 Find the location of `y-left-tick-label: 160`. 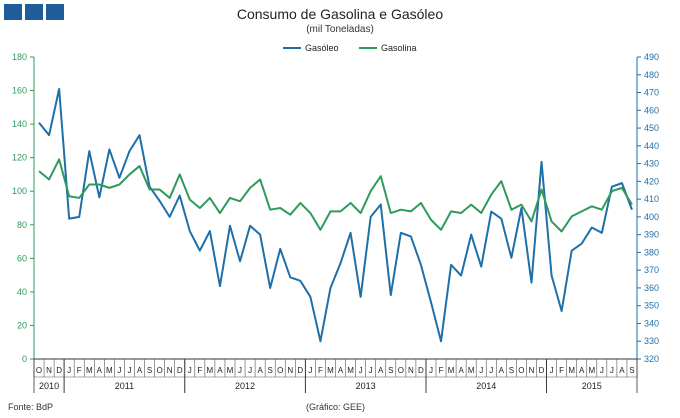

y-left-tick-label: 160 is located at coordinates (19, 91).